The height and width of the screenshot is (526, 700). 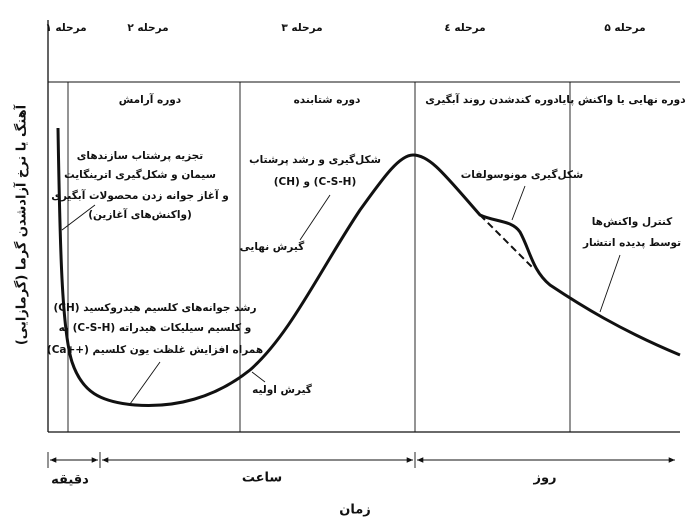 I want to click on annotation: گیرش اولیه, so click(x=282, y=389).